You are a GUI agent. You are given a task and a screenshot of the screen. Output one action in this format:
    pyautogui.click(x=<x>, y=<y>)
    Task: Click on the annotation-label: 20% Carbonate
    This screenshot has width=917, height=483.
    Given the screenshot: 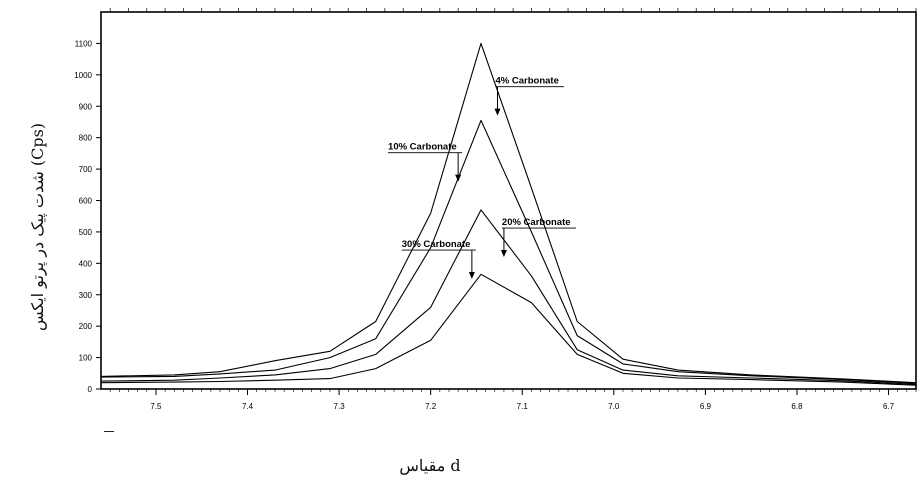 What is the action you would take?
    pyautogui.click(x=536, y=222)
    